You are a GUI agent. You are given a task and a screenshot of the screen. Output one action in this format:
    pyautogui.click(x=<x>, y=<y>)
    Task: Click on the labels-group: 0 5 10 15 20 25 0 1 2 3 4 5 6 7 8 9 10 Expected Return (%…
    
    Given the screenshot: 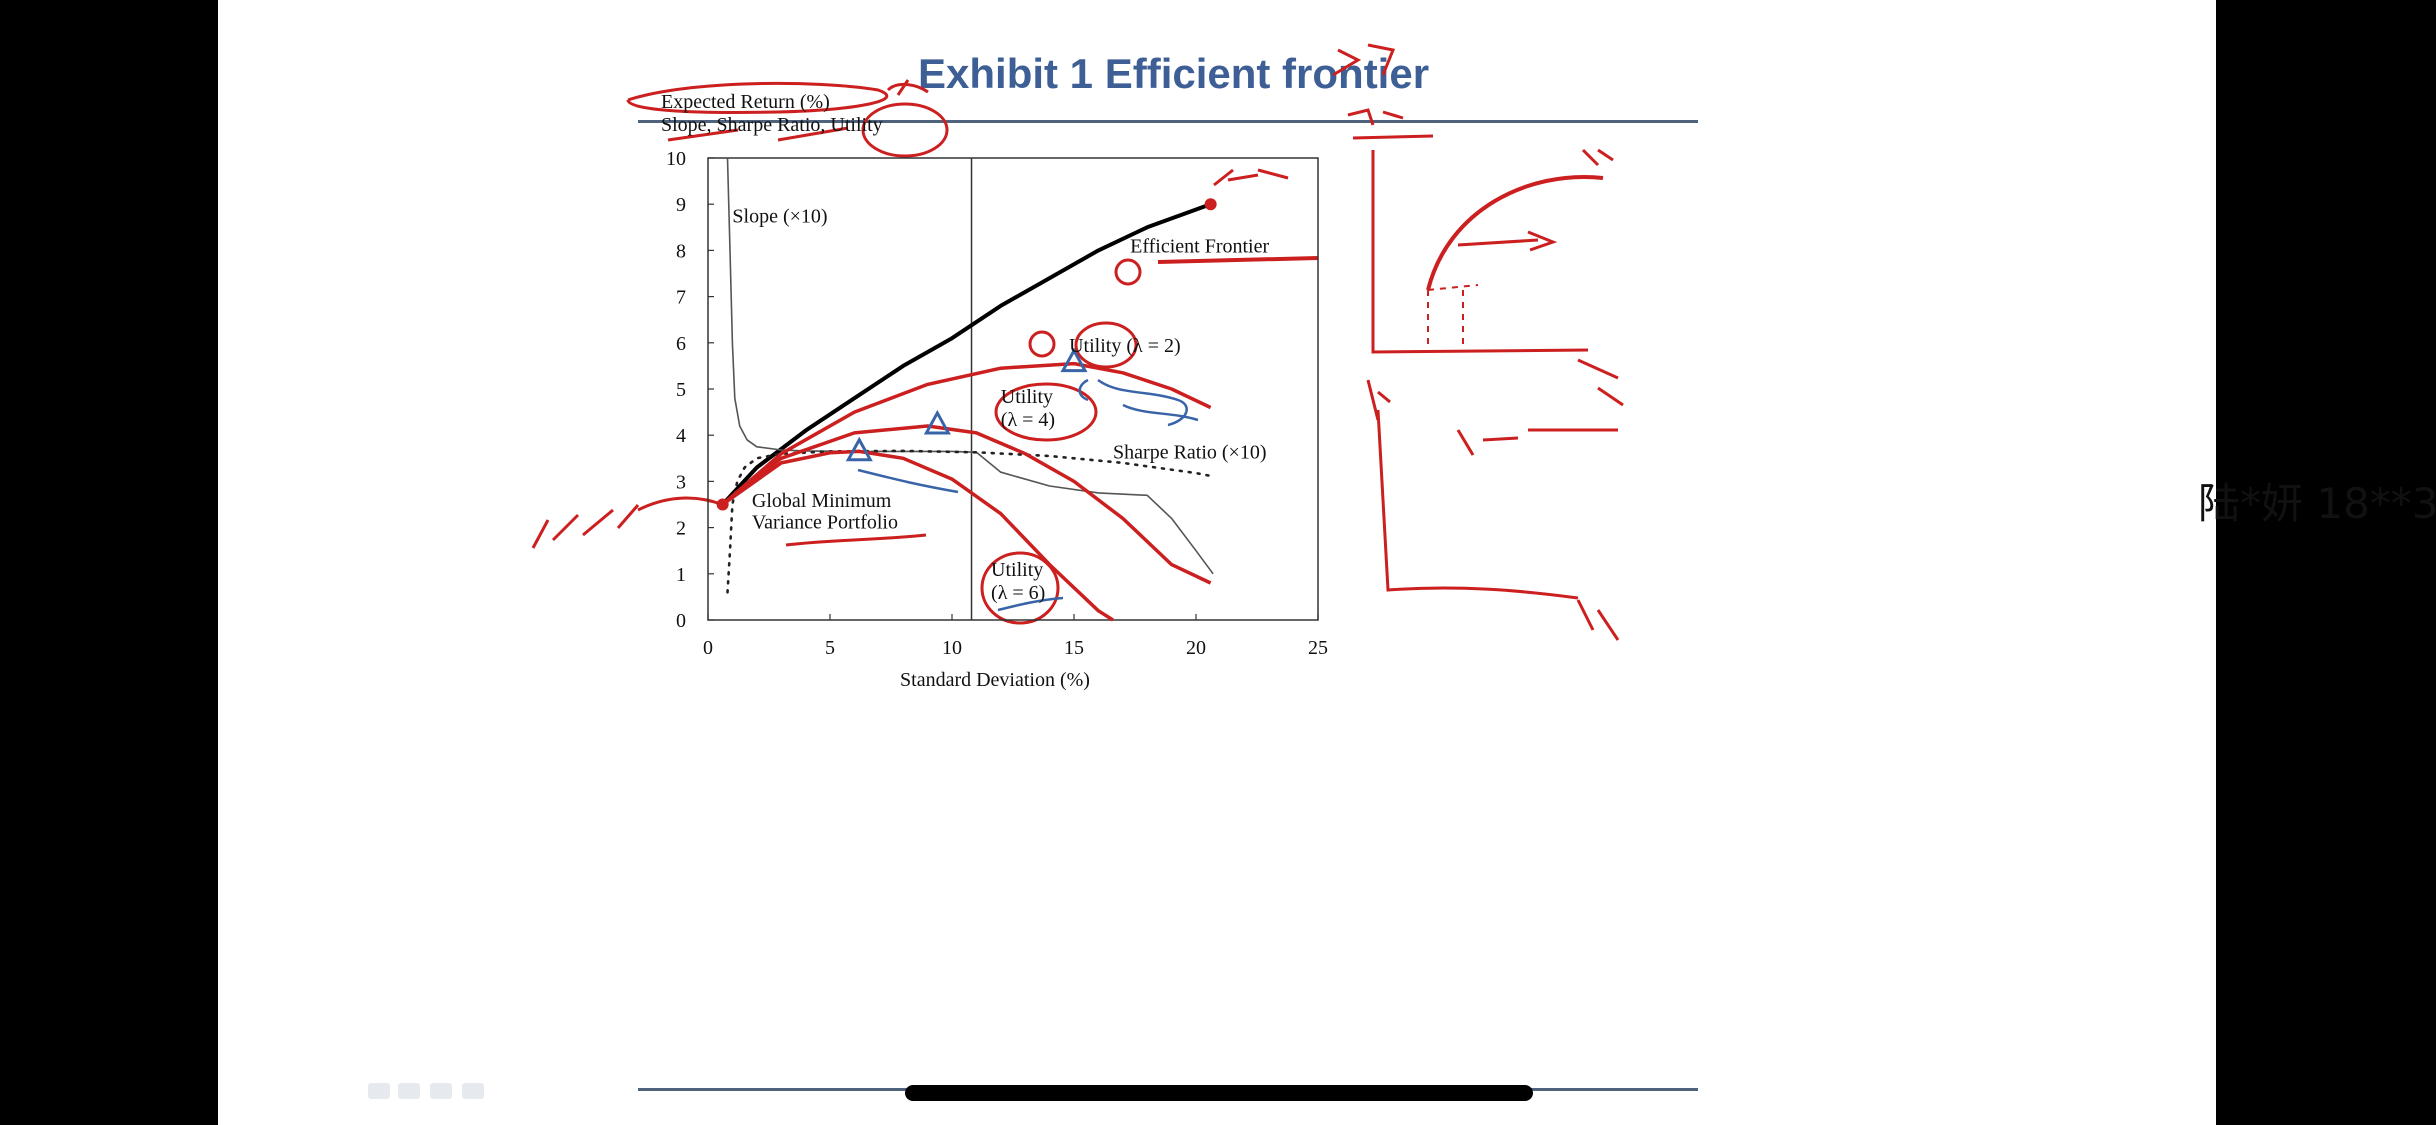 What is the action you would take?
    pyautogui.click(x=994, y=391)
    